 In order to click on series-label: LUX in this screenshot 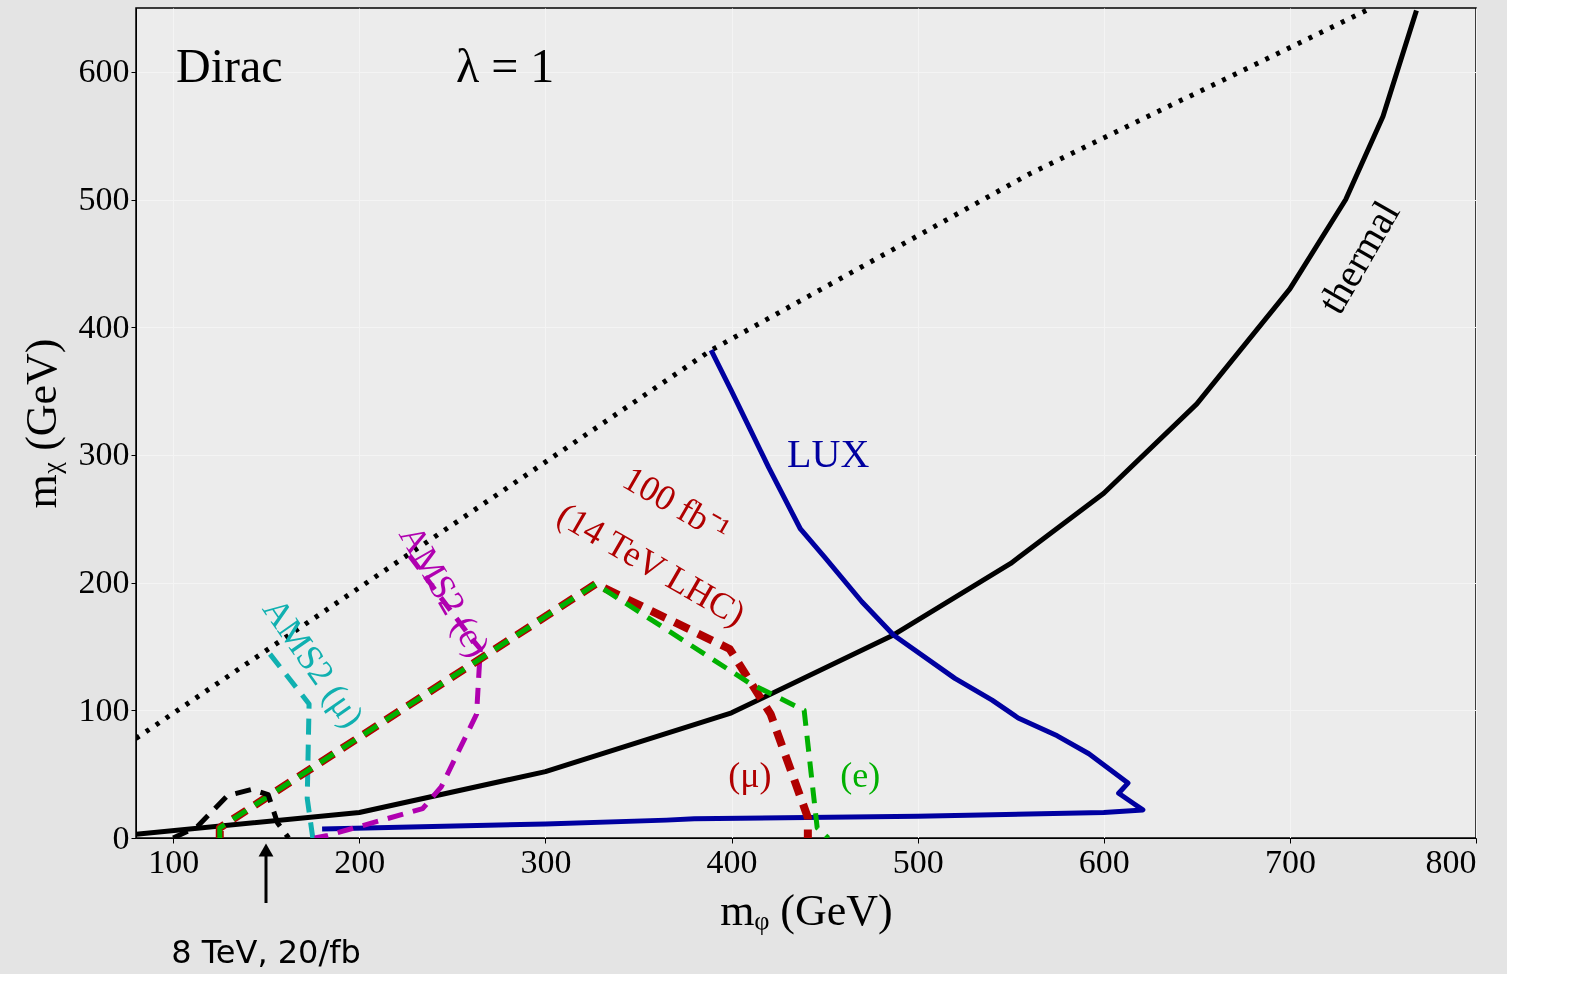, I will do `click(828, 454)`.